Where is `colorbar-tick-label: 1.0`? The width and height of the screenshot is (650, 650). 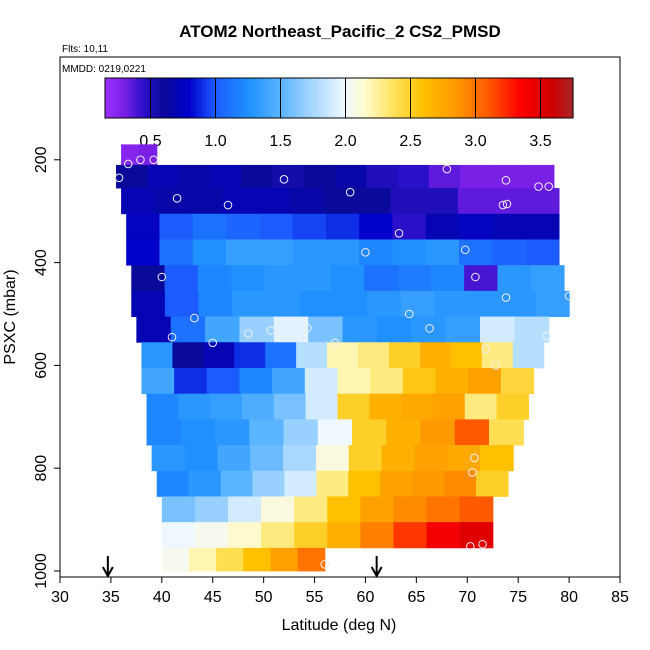 colorbar-tick-label: 1.0 is located at coordinates (215, 141).